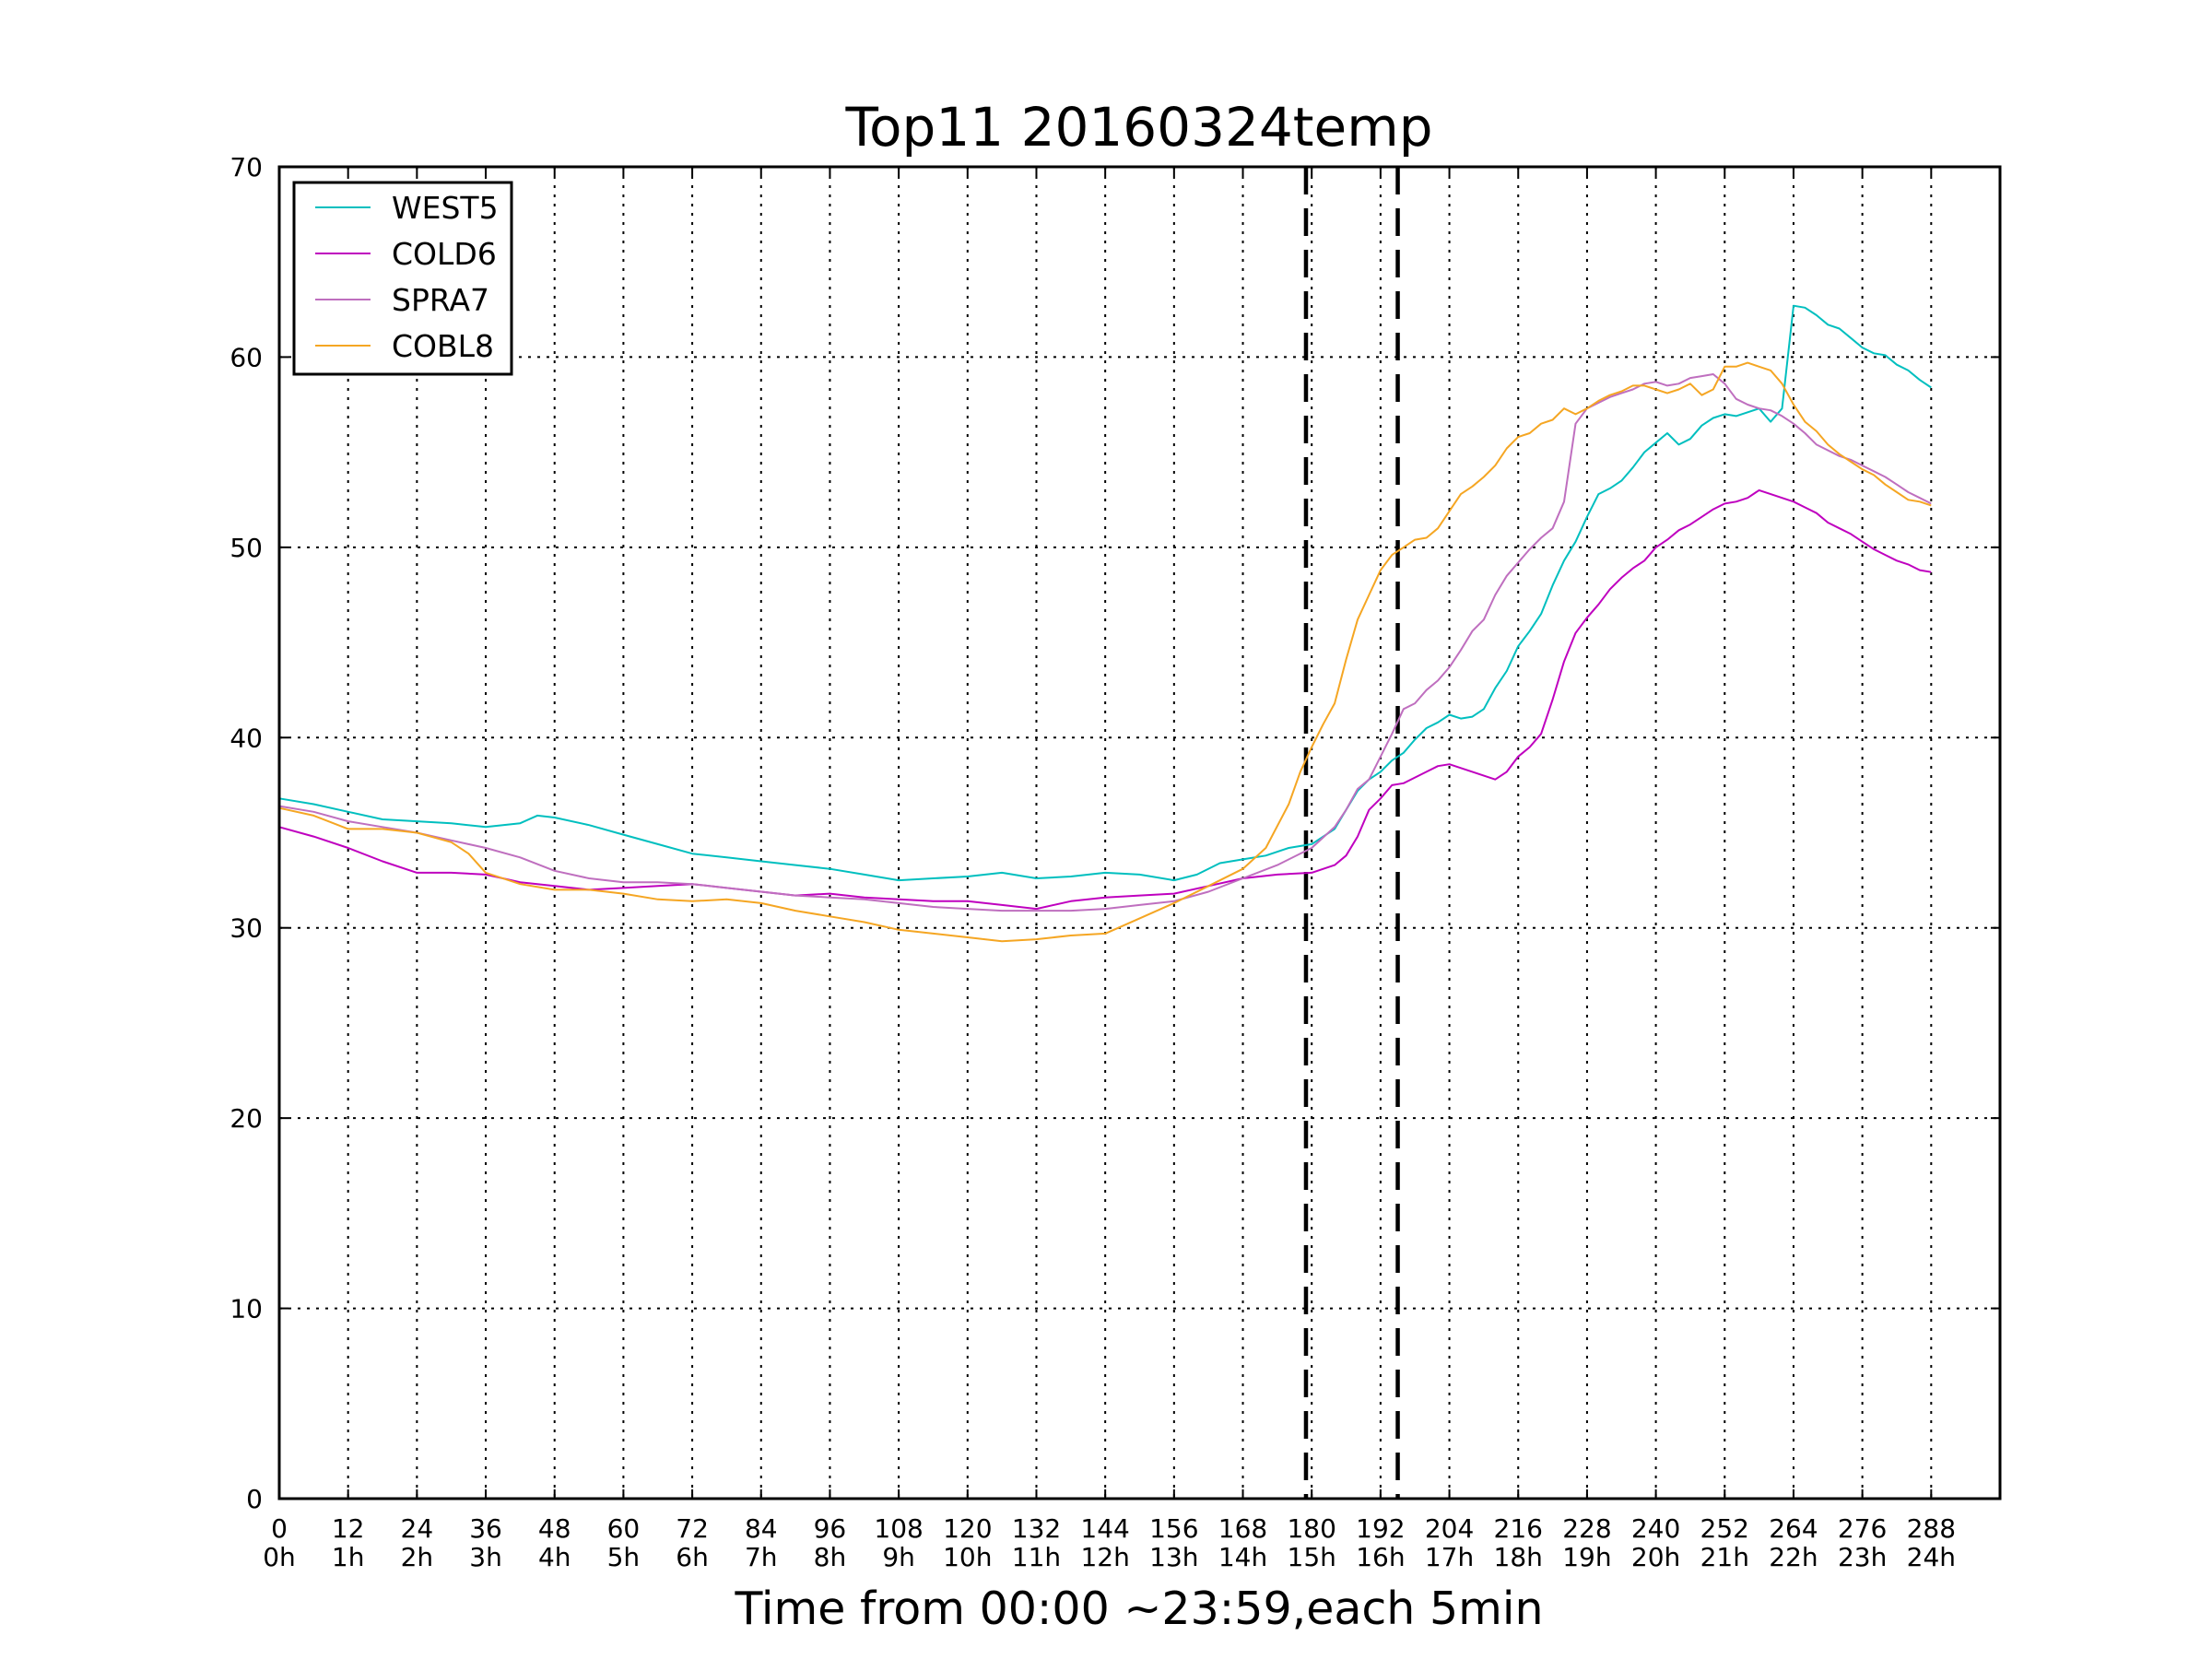  Describe the element at coordinates (1036, 1557) in the screenshot. I see `x-tick-label-hour: 11h` at that location.